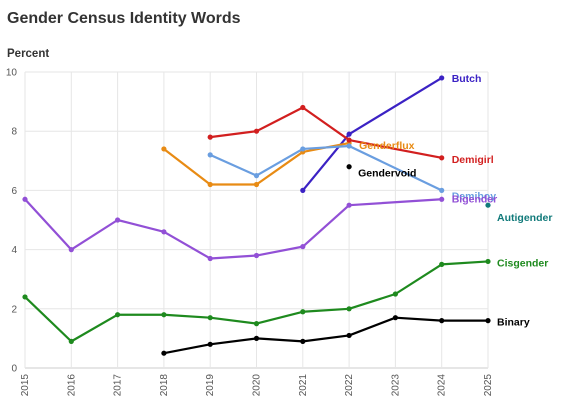 The height and width of the screenshot is (408, 563). What do you see at coordinates (12, 73) in the screenshot?
I see `y-tick-label: 10` at bounding box center [12, 73].